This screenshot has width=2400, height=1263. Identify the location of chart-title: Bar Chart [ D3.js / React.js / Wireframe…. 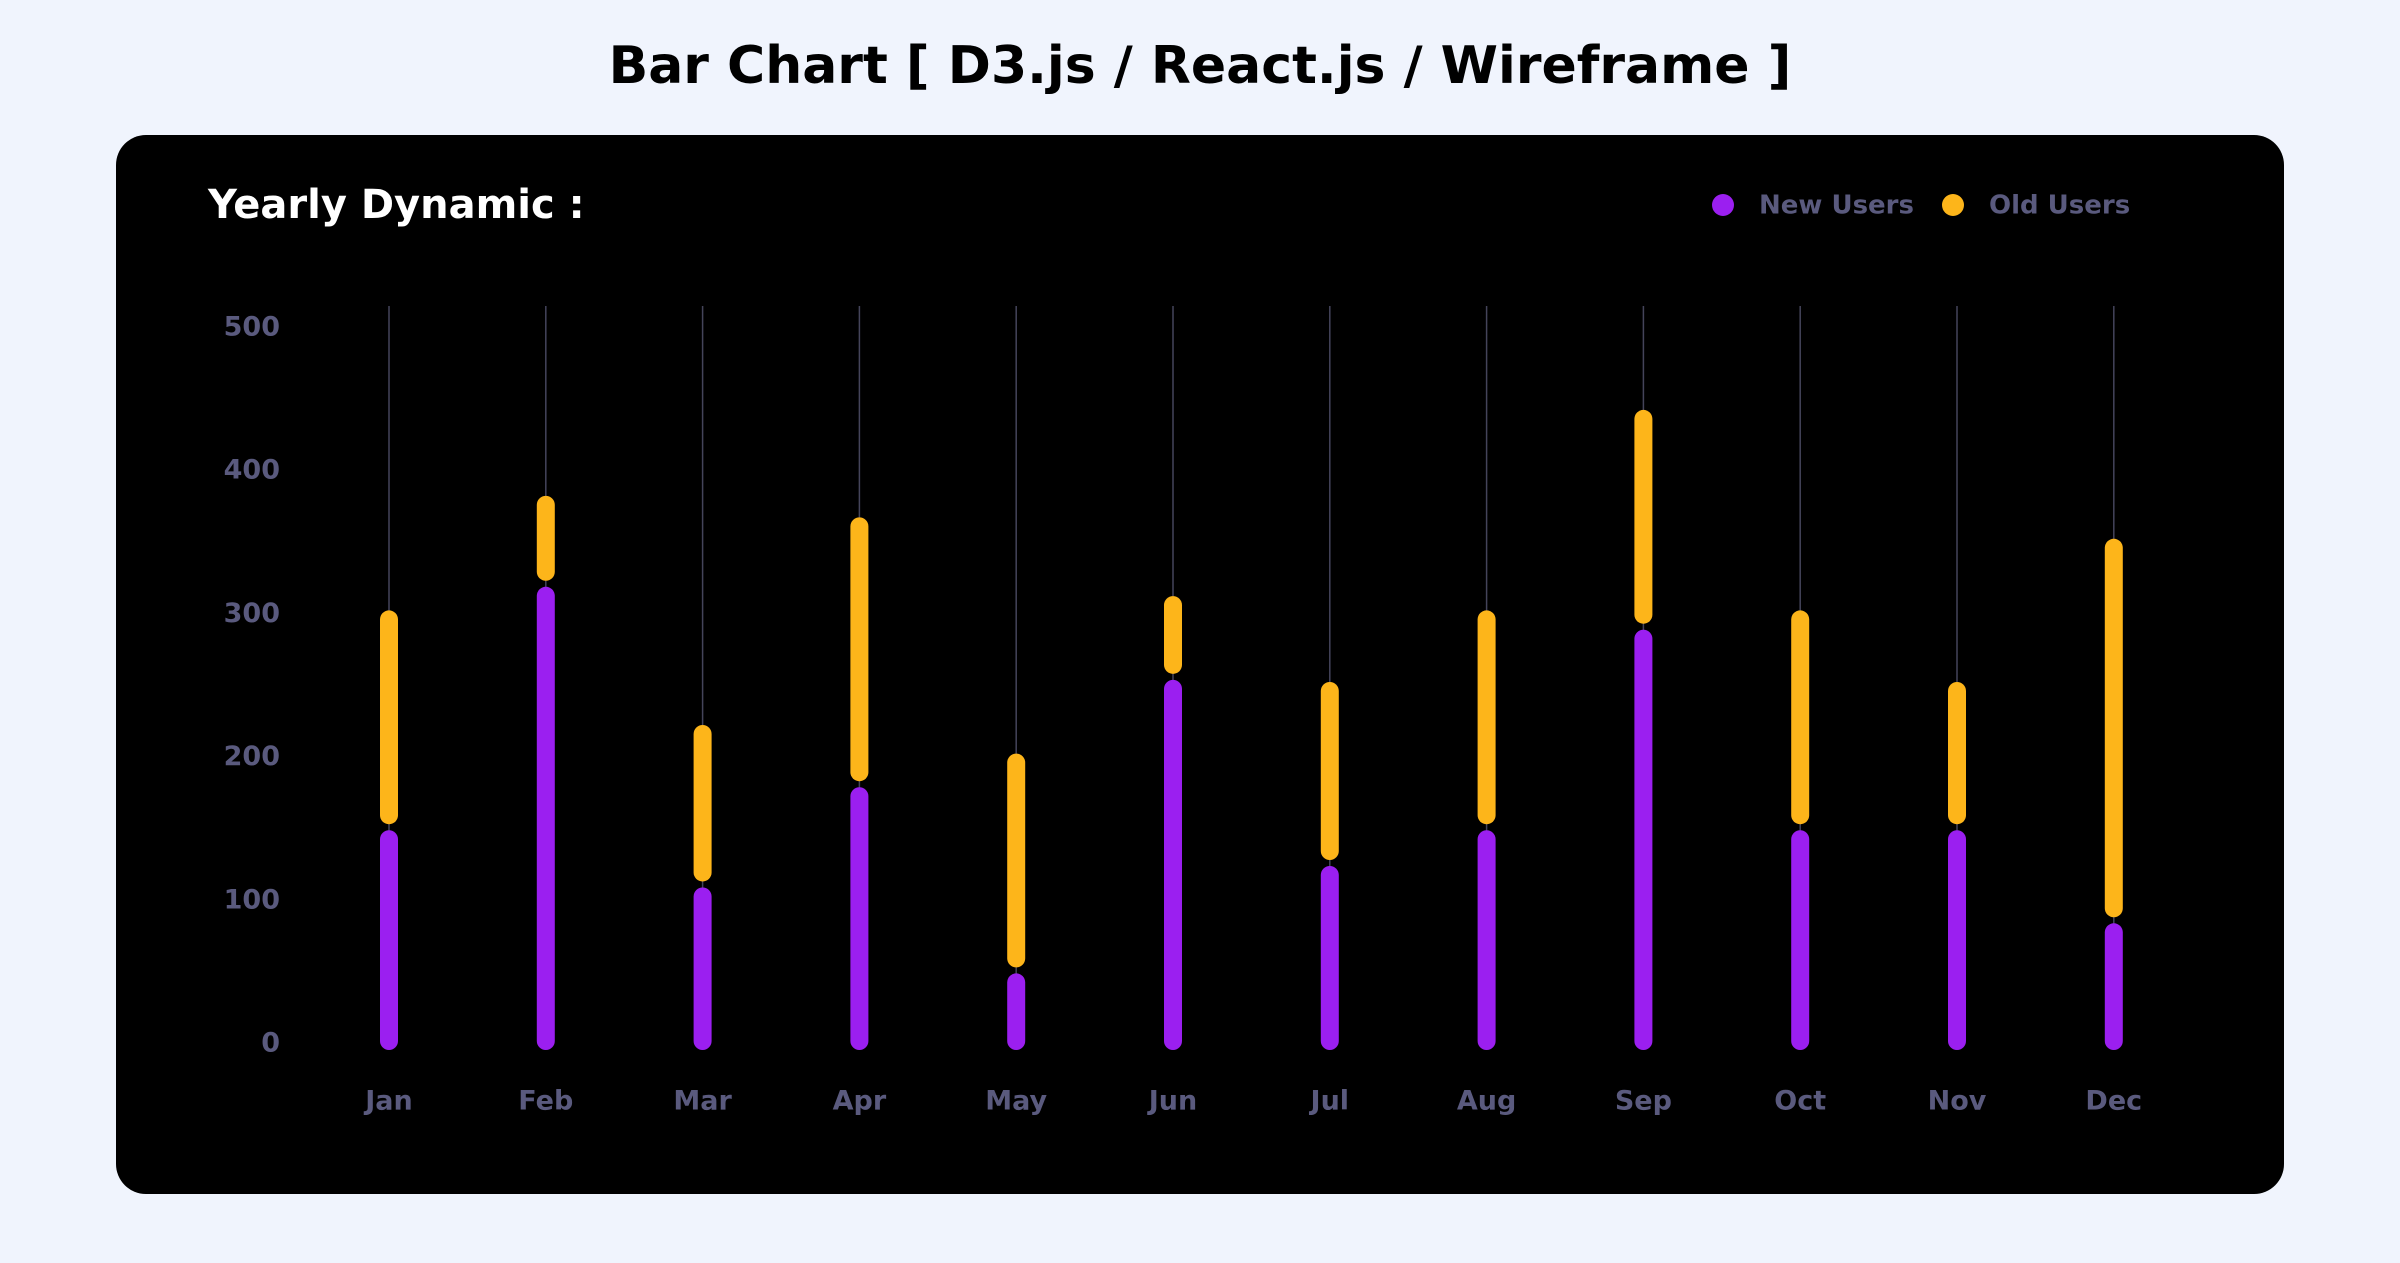
(1200, 66).